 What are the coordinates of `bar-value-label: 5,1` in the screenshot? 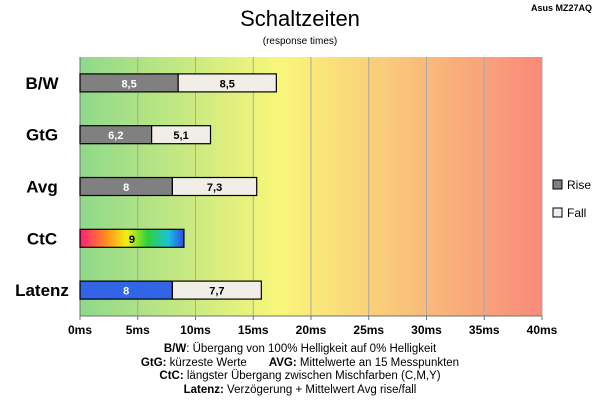 It's located at (180, 136).